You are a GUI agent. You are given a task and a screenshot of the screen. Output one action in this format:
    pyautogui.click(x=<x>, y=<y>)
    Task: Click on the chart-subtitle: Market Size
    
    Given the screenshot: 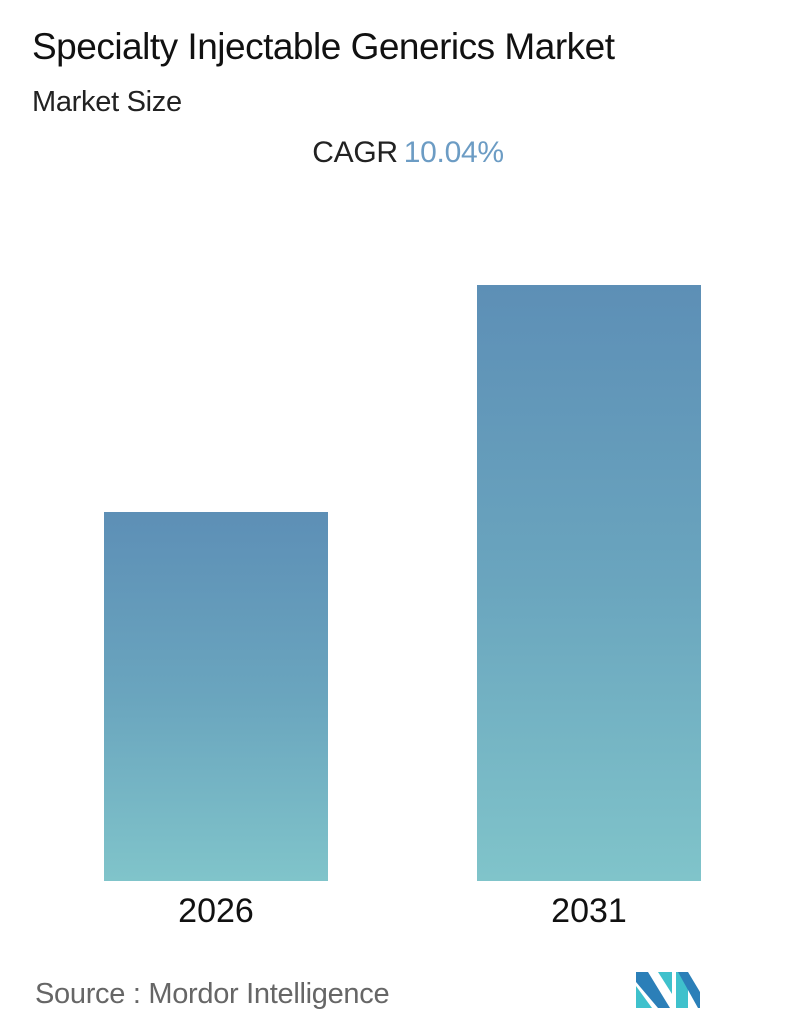 What is the action you would take?
    pyautogui.click(x=107, y=102)
    